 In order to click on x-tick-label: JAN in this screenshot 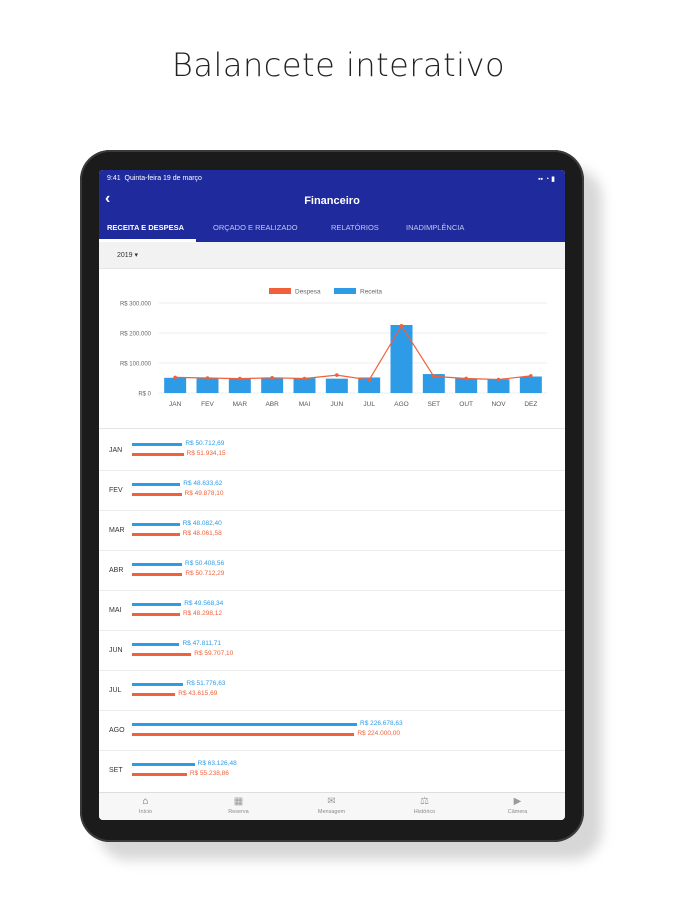, I will do `click(175, 404)`.